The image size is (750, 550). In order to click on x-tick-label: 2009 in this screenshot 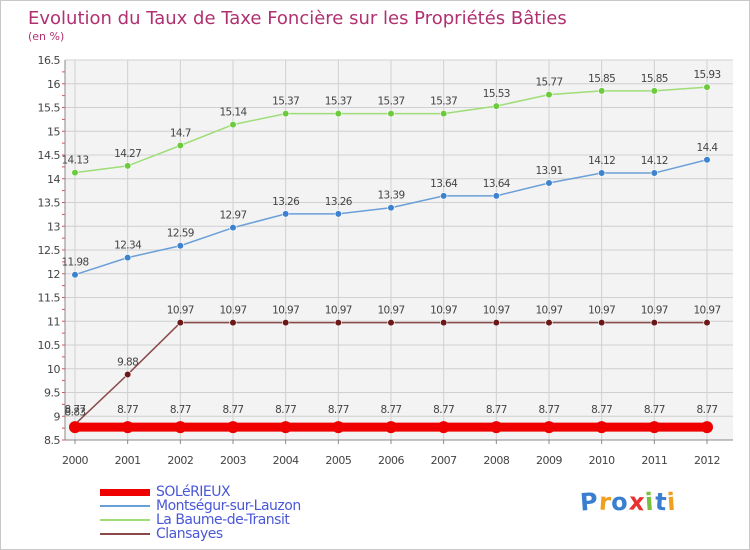, I will do `click(549, 460)`.